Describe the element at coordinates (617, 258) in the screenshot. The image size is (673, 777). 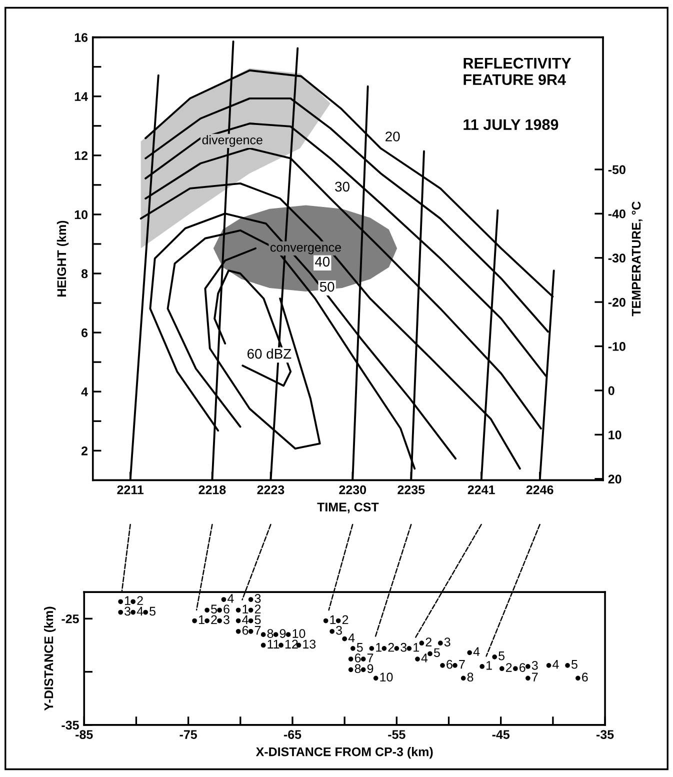
I see `y2-tick-label: -30` at that location.